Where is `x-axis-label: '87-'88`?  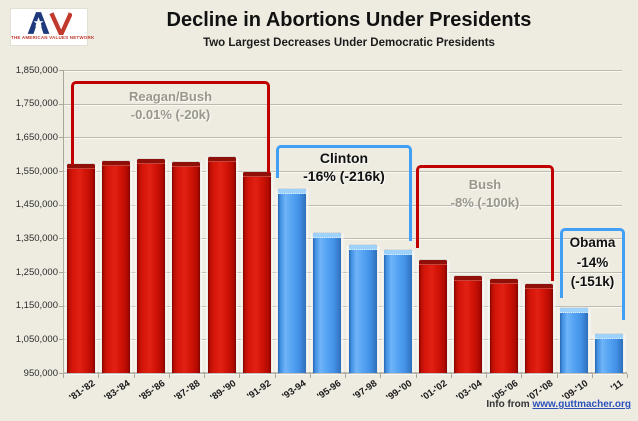
x-axis-label: '87-'88 is located at coordinates (187, 391).